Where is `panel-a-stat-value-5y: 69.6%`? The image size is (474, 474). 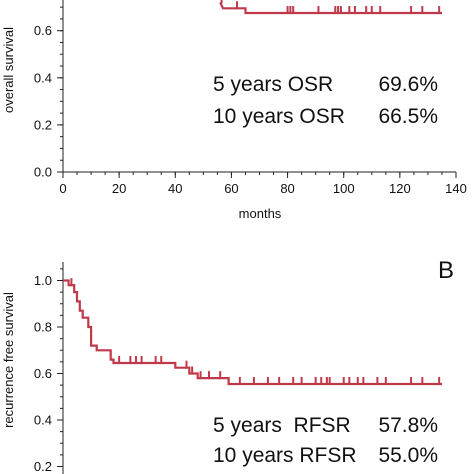 panel-a-stat-value-5y: 69.6% is located at coordinates (408, 84).